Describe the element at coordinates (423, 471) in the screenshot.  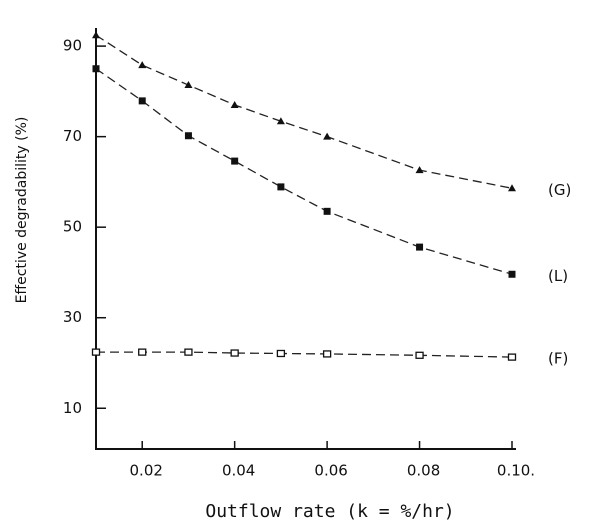
I see `x-tick-label: 0.08` at that location.